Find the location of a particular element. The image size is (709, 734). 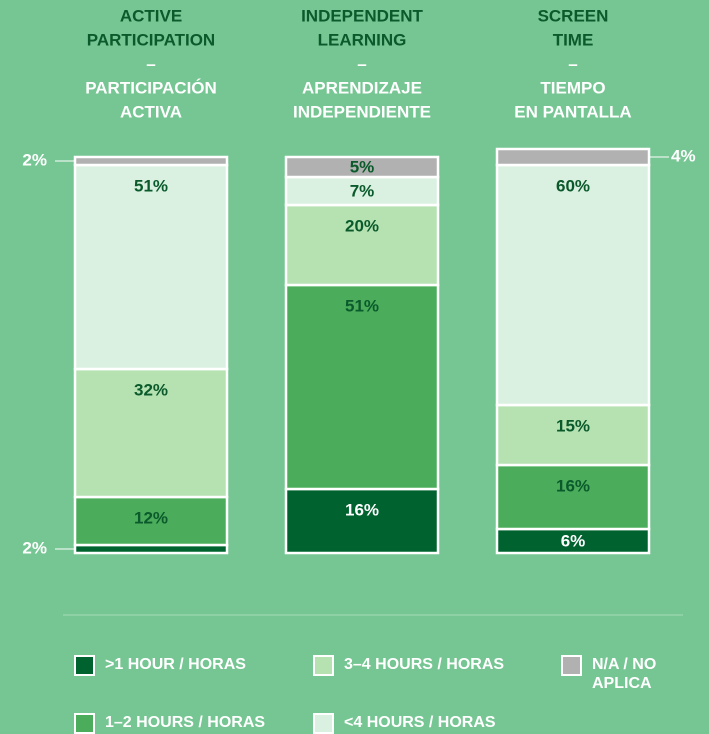

legend-item: <4 HOURS / HORAS is located at coordinates (428, 723).